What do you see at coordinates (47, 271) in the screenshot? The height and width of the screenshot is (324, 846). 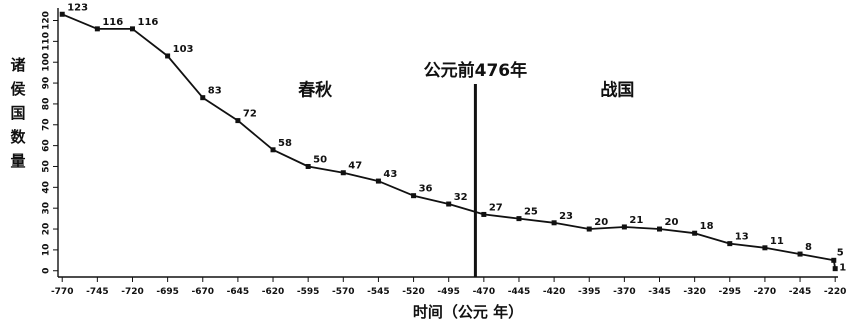 I see `y-tick-label: 0` at bounding box center [47, 271].